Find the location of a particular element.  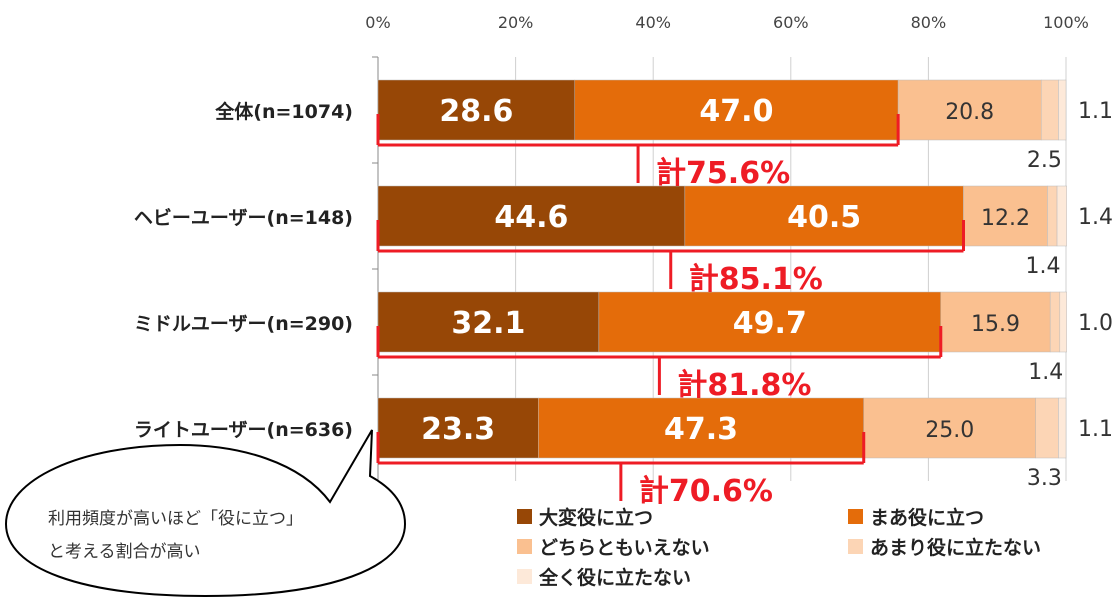

total-label: 計70.6% is located at coordinates (706, 491).